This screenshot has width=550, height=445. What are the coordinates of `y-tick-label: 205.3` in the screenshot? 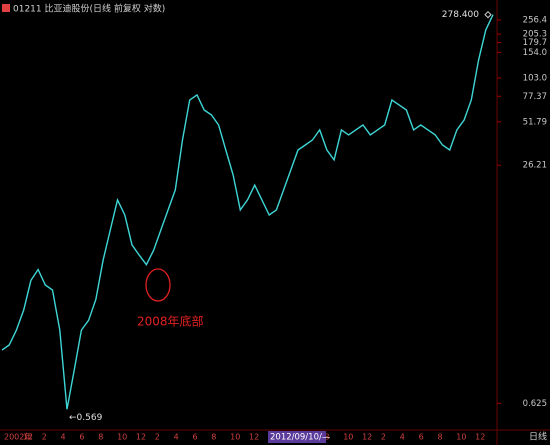 It's located at (535, 35).